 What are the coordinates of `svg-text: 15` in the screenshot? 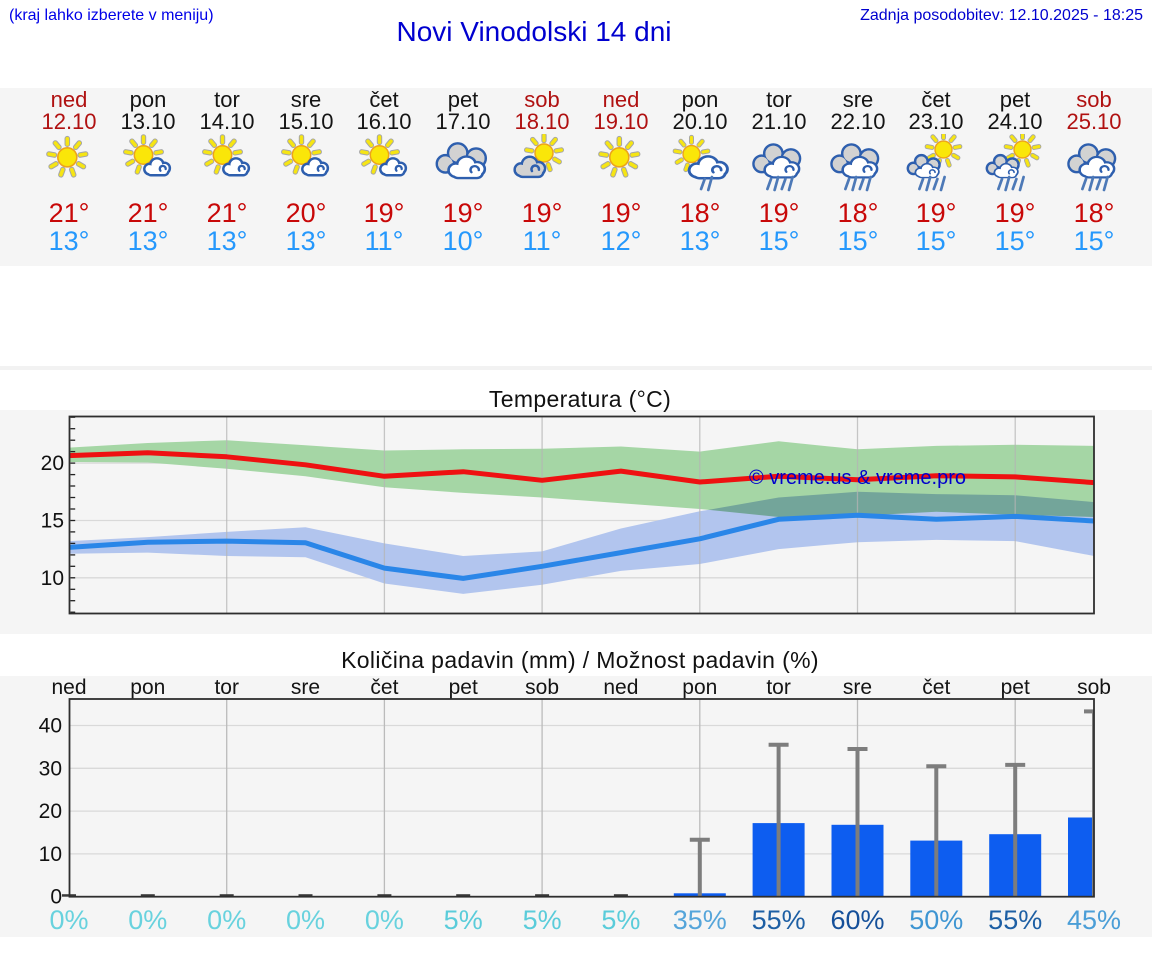 It's located at (52, 521).